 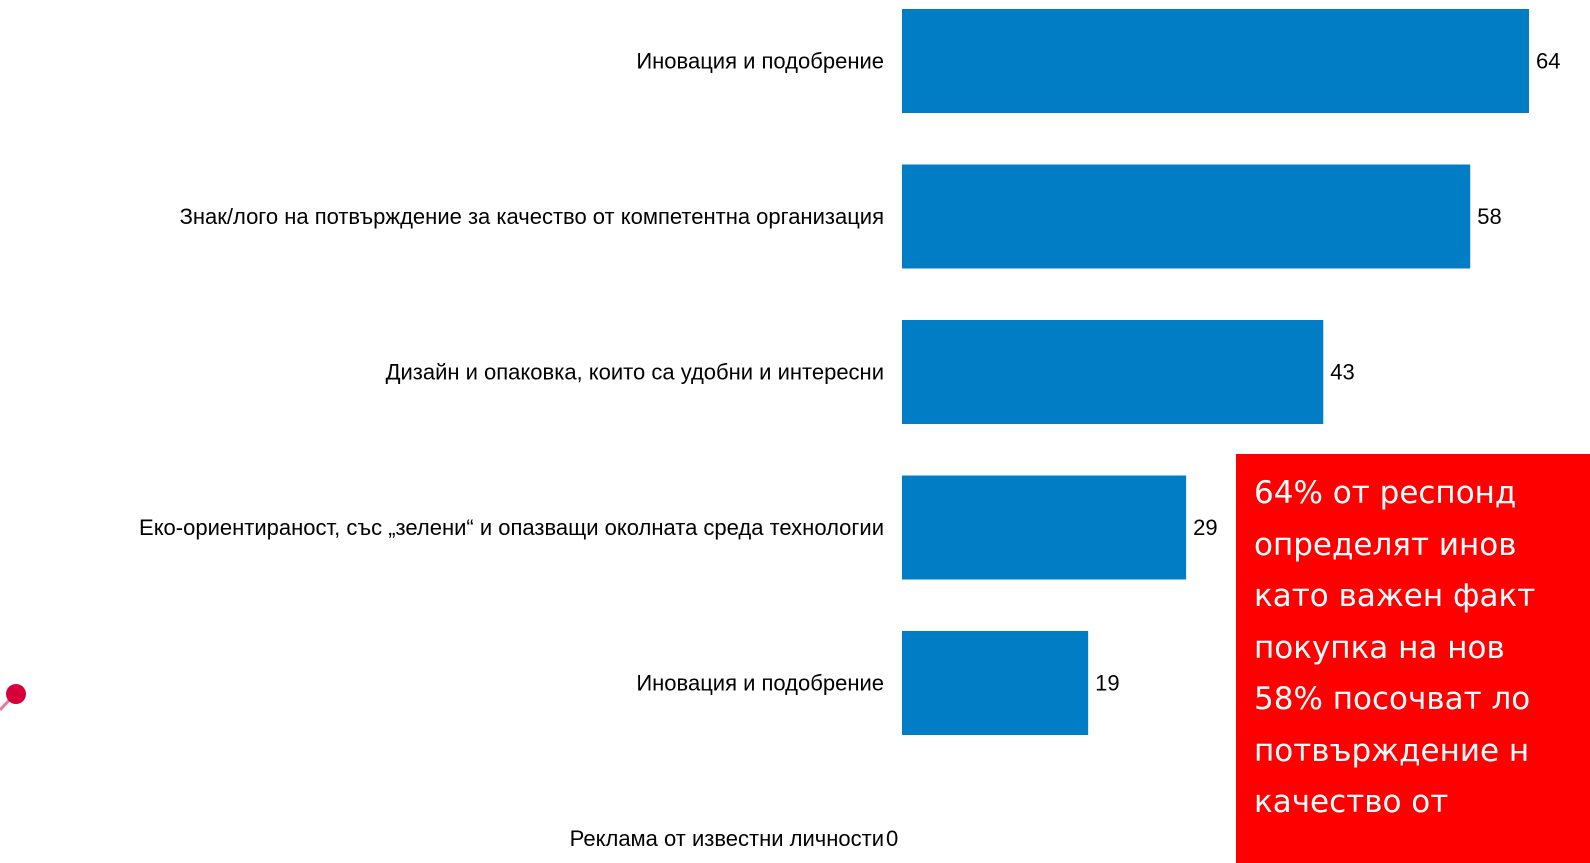 What do you see at coordinates (727, 838) in the screenshot?
I see `category-label: Реклама от известни личности` at bounding box center [727, 838].